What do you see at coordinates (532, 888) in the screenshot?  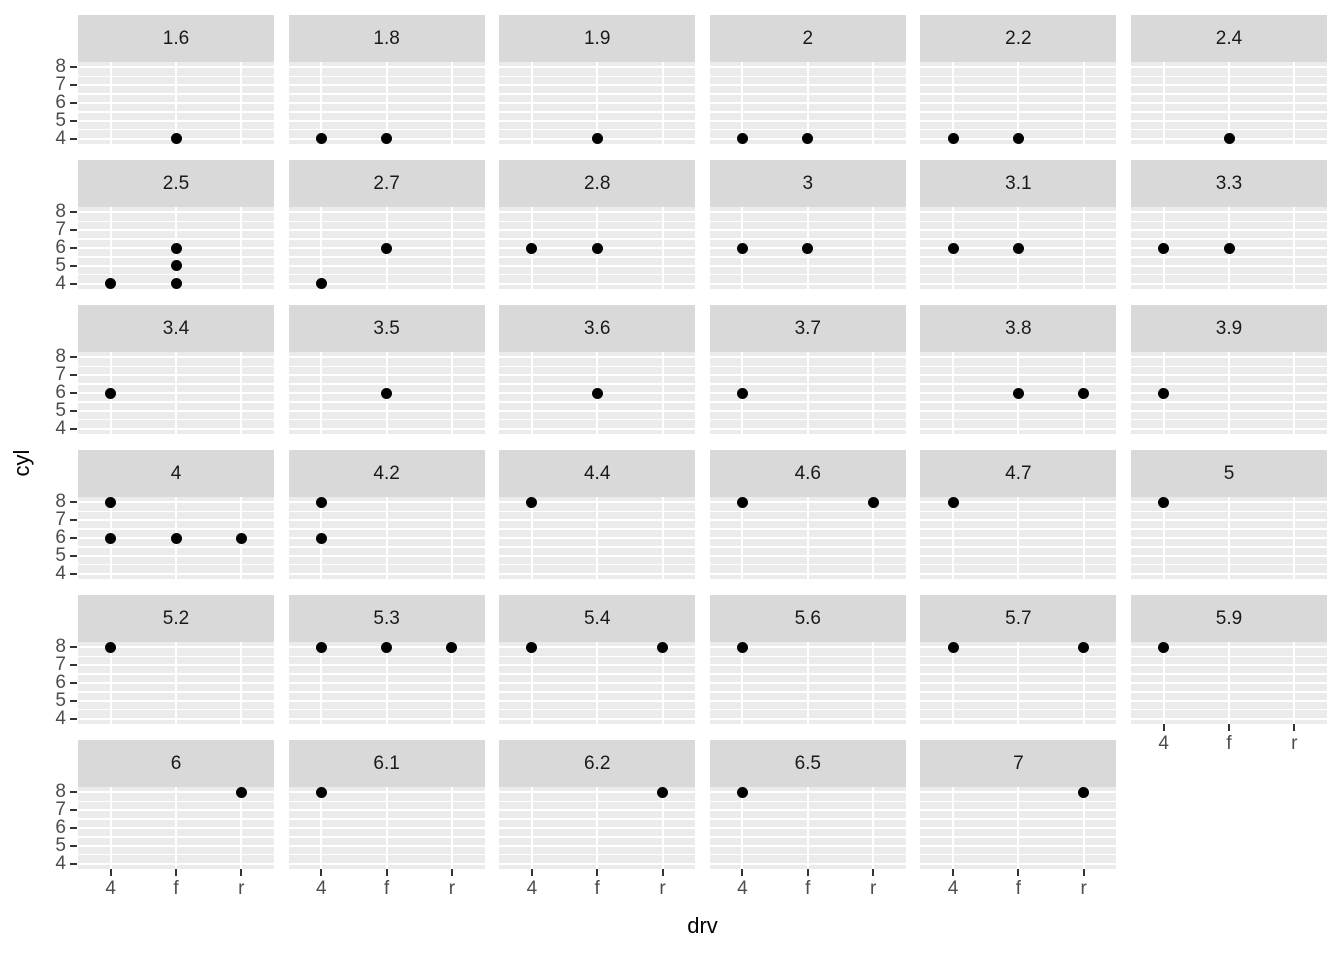 I see `x-axis-tick-label: 4` at bounding box center [532, 888].